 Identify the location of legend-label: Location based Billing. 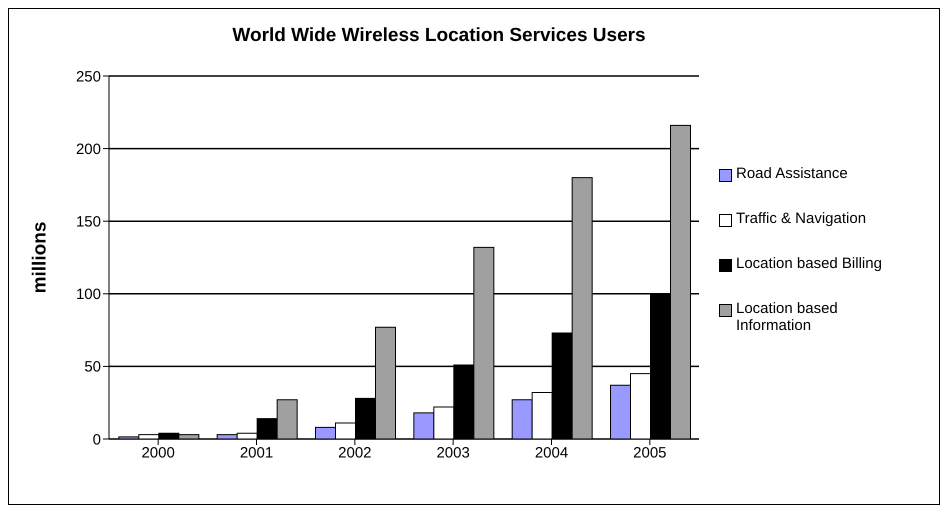
(809, 263).